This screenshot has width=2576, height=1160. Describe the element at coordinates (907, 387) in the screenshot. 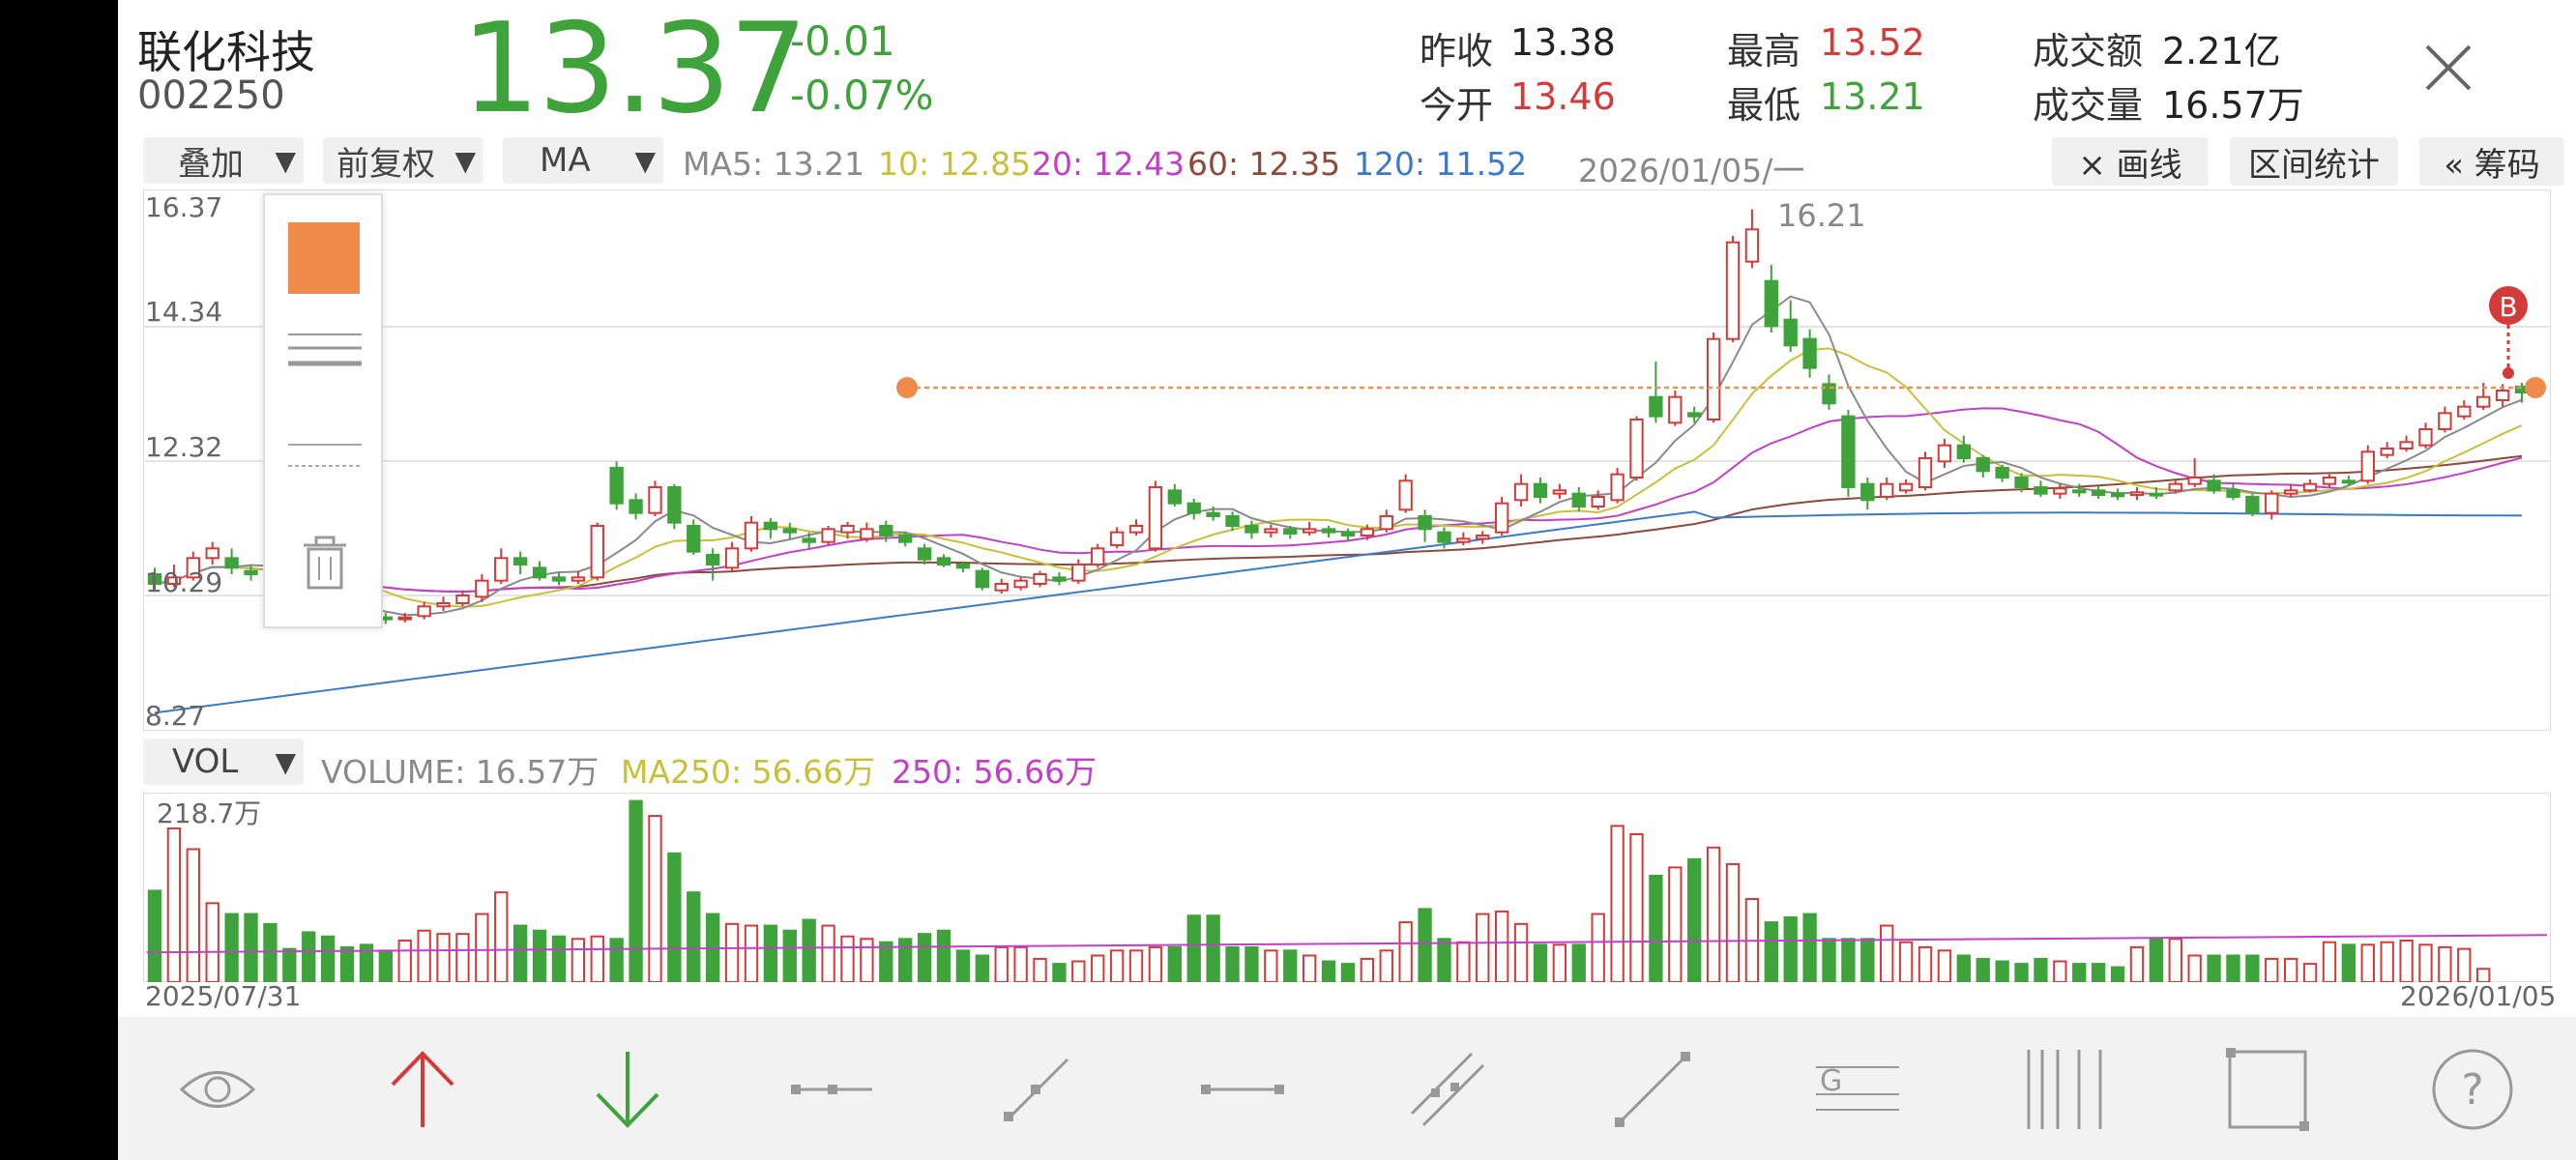

I see `line-handle-left` at that location.